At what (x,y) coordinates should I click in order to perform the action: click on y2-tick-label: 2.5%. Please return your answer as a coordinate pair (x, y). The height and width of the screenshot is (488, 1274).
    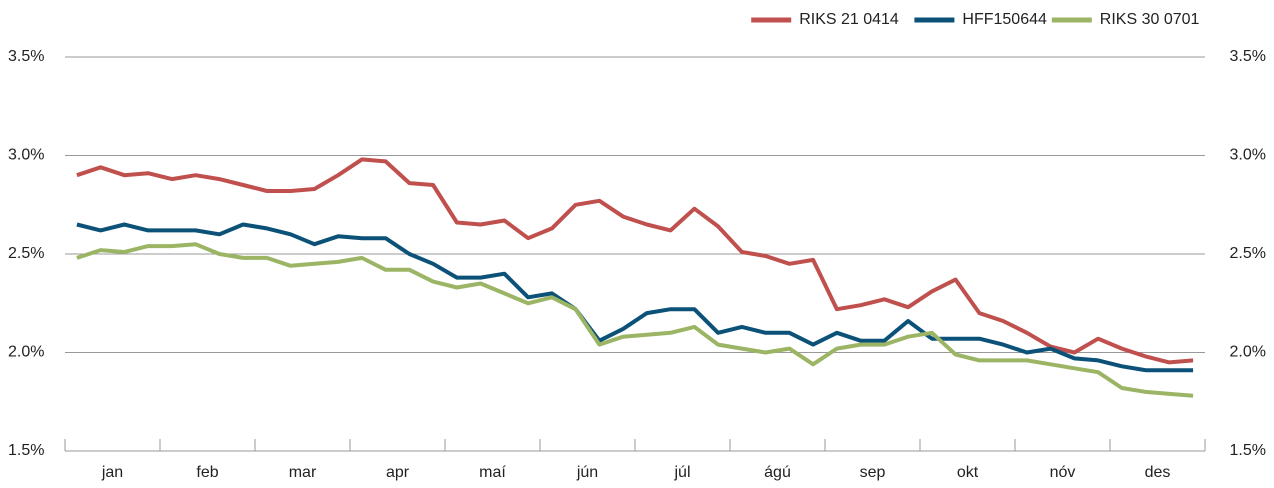
    Looking at the image, I should click on (1248, 253).